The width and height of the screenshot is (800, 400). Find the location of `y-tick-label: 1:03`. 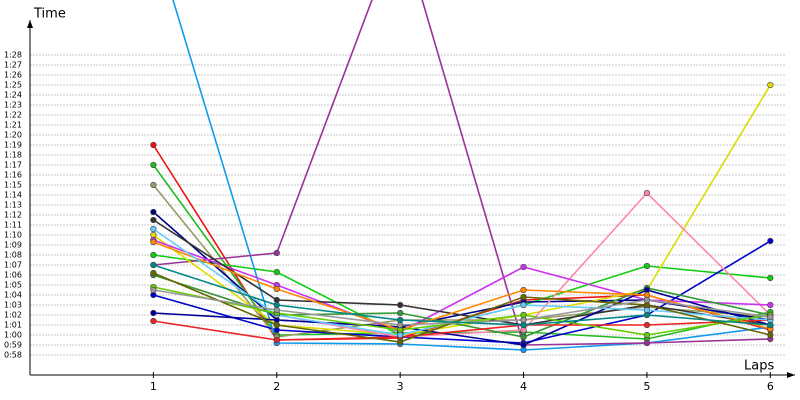

y-tick-label: 1:03 is located at coordinates (13, 305).